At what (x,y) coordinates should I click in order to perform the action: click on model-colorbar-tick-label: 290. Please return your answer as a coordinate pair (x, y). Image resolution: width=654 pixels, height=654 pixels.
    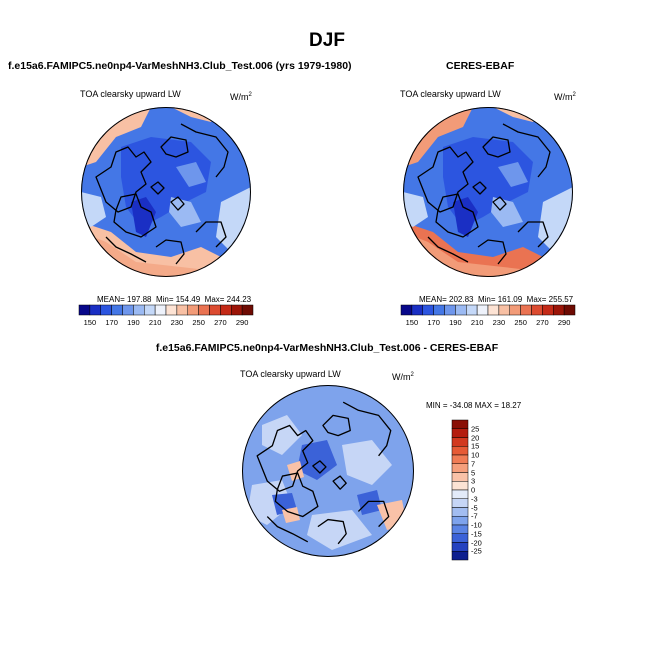
    Looking at the image, I should click on (242, 322).